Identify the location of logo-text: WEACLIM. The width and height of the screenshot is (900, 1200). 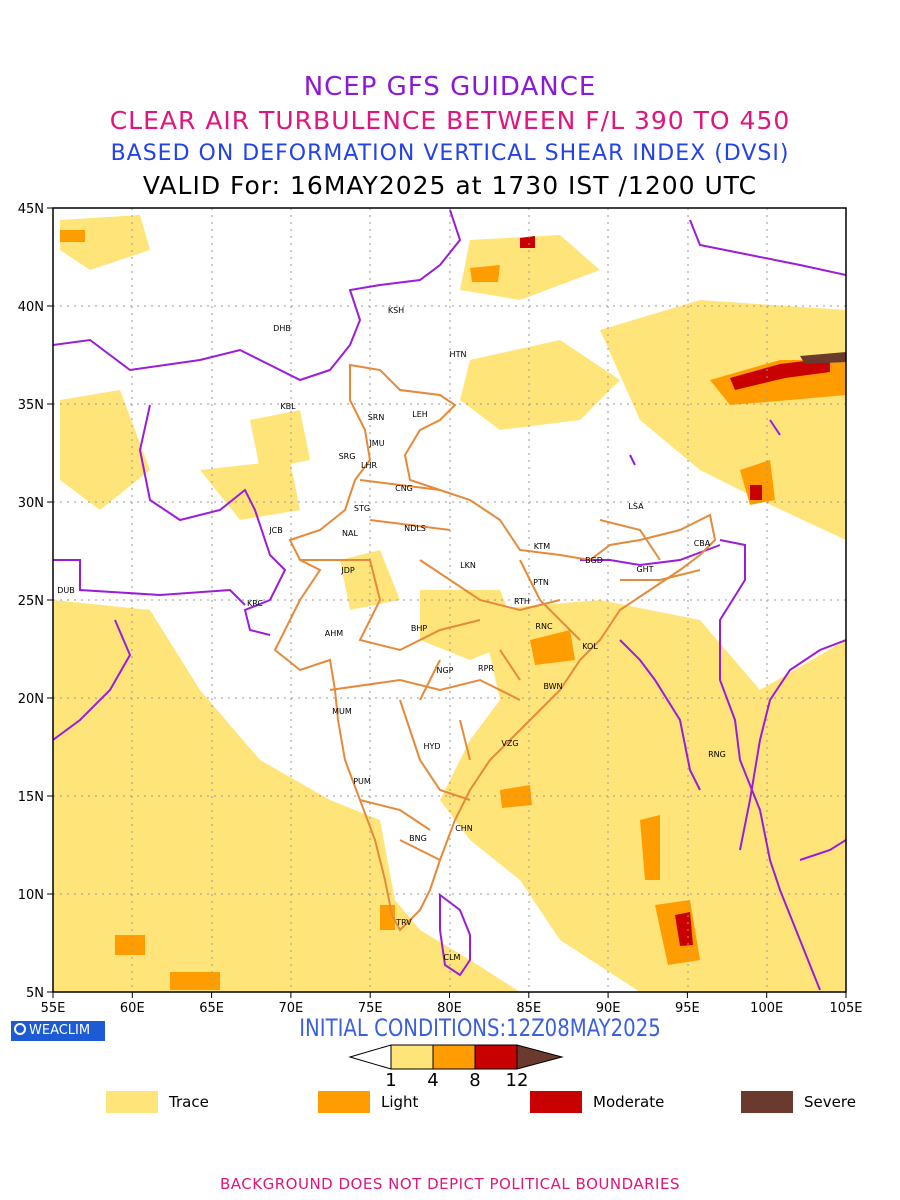
(60, 1030).